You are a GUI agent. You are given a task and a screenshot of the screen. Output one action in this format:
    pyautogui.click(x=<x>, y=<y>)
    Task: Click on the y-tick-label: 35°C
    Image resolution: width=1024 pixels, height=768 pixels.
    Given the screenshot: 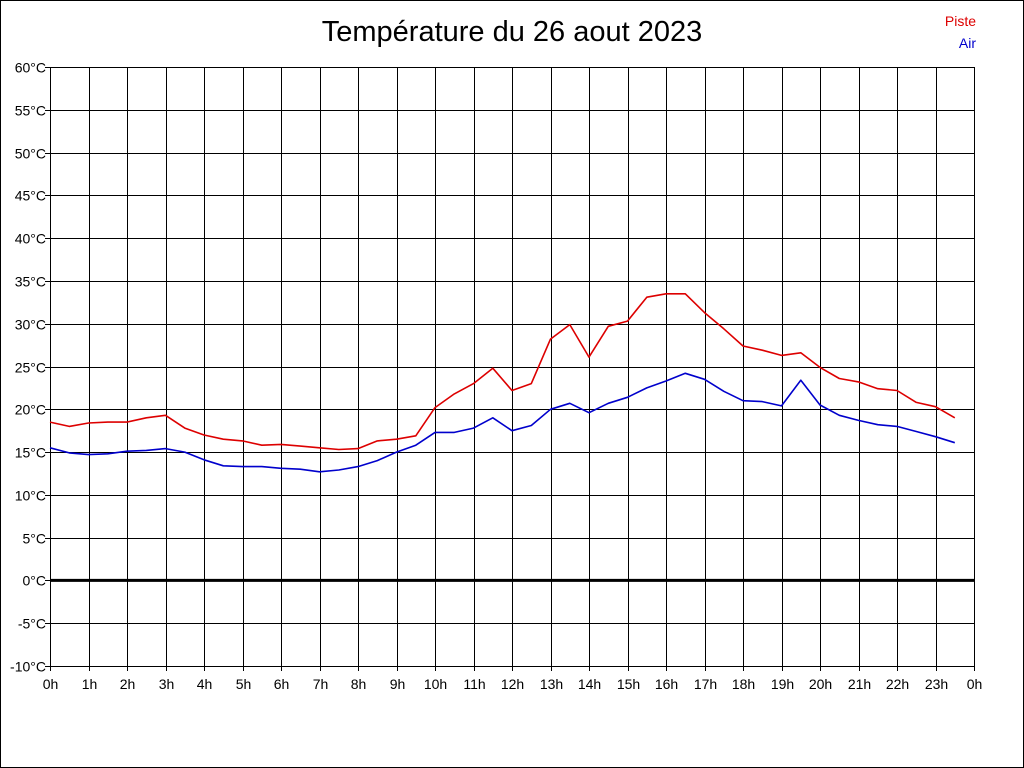 What is the action you would take?
    pyautogui.click(x=30, y=282)
    